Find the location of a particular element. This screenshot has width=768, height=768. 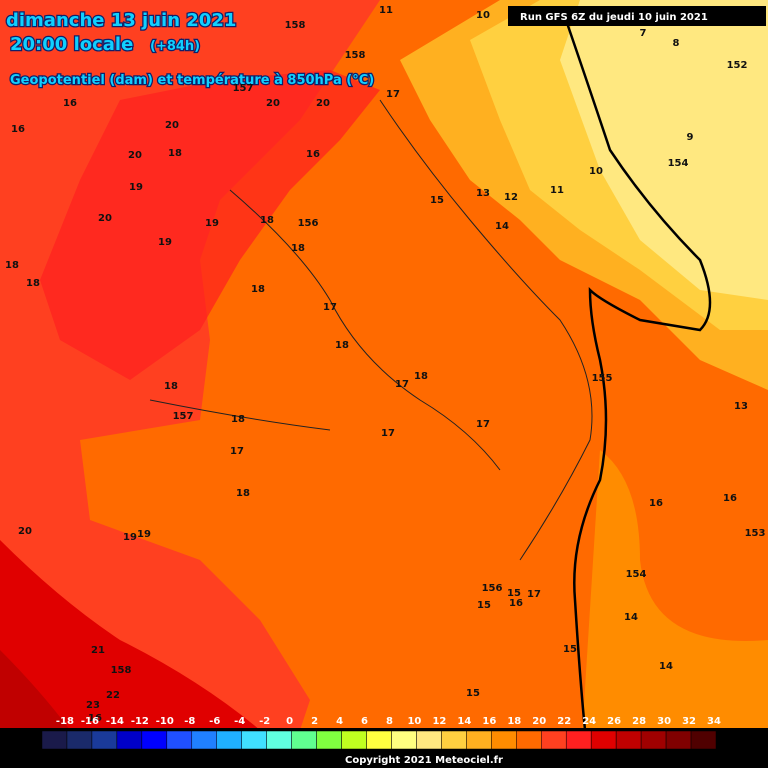

colorbar-label: -14 is located at coordinates (115, 721).